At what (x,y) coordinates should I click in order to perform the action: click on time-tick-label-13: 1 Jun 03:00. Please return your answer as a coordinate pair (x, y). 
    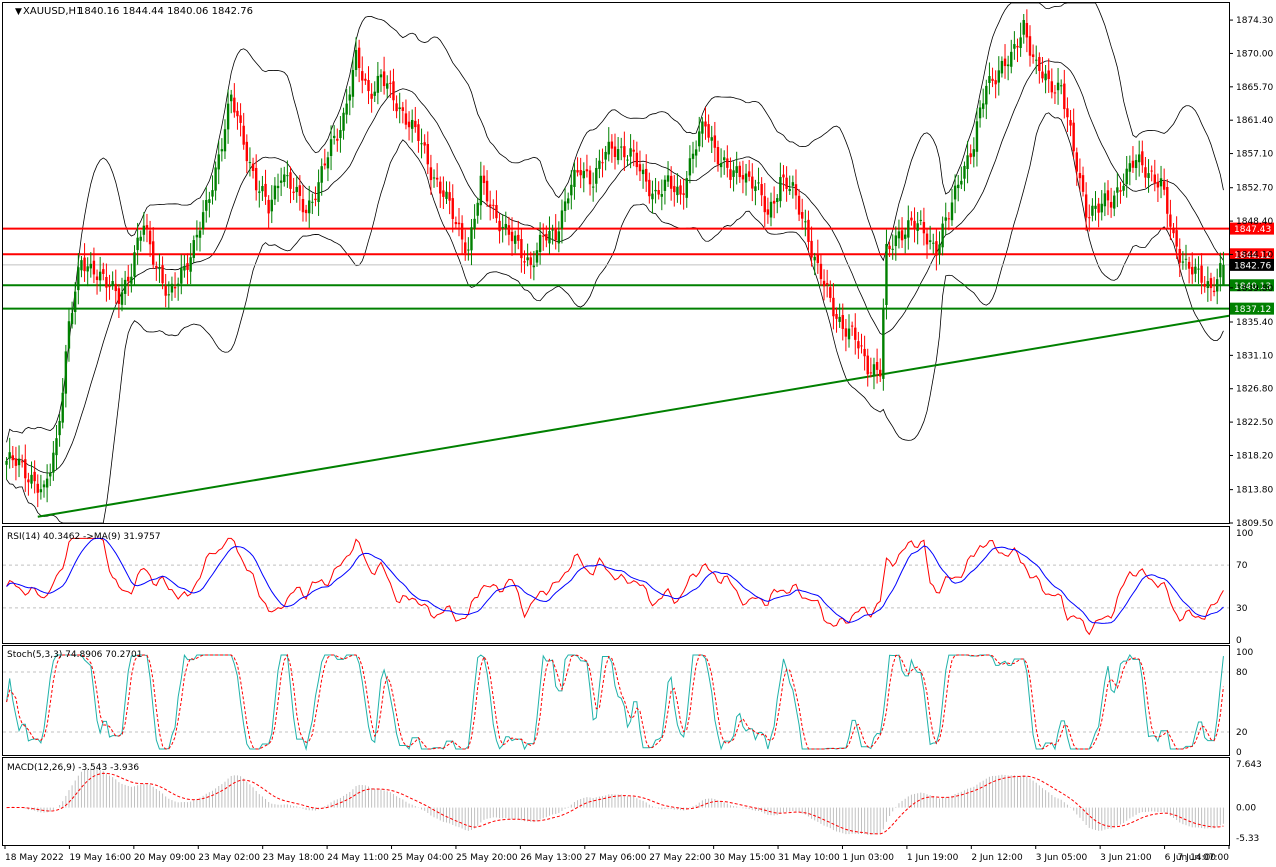
    Looking at the image, I should click on (868, 858).